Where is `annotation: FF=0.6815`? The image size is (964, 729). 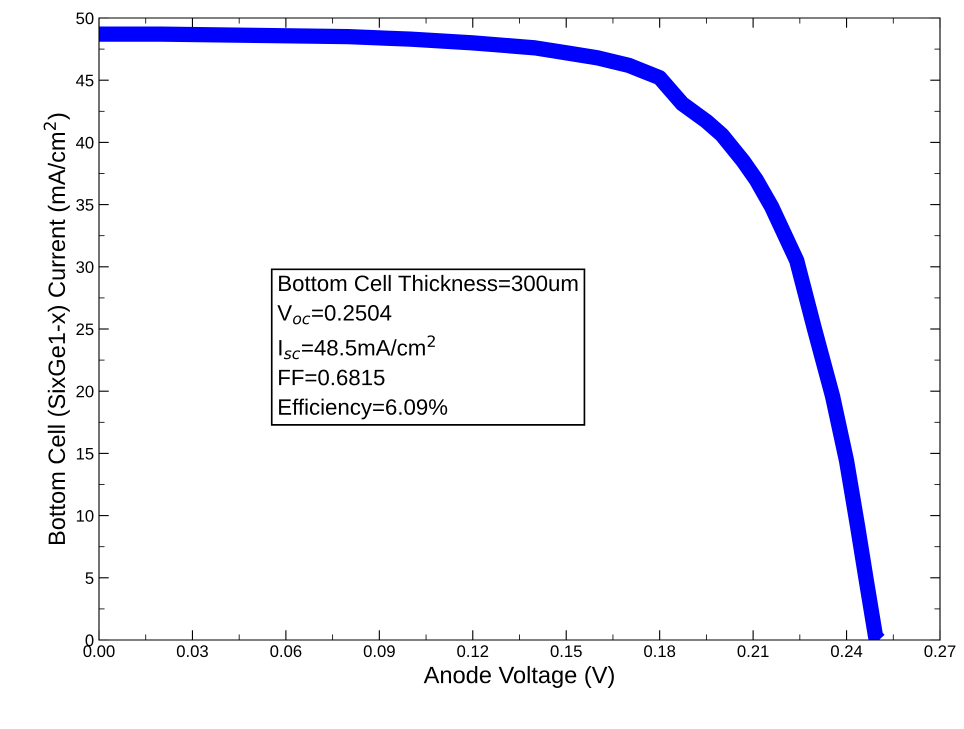 annotation: FF=0.6815 is located at coordinates (331, 378).